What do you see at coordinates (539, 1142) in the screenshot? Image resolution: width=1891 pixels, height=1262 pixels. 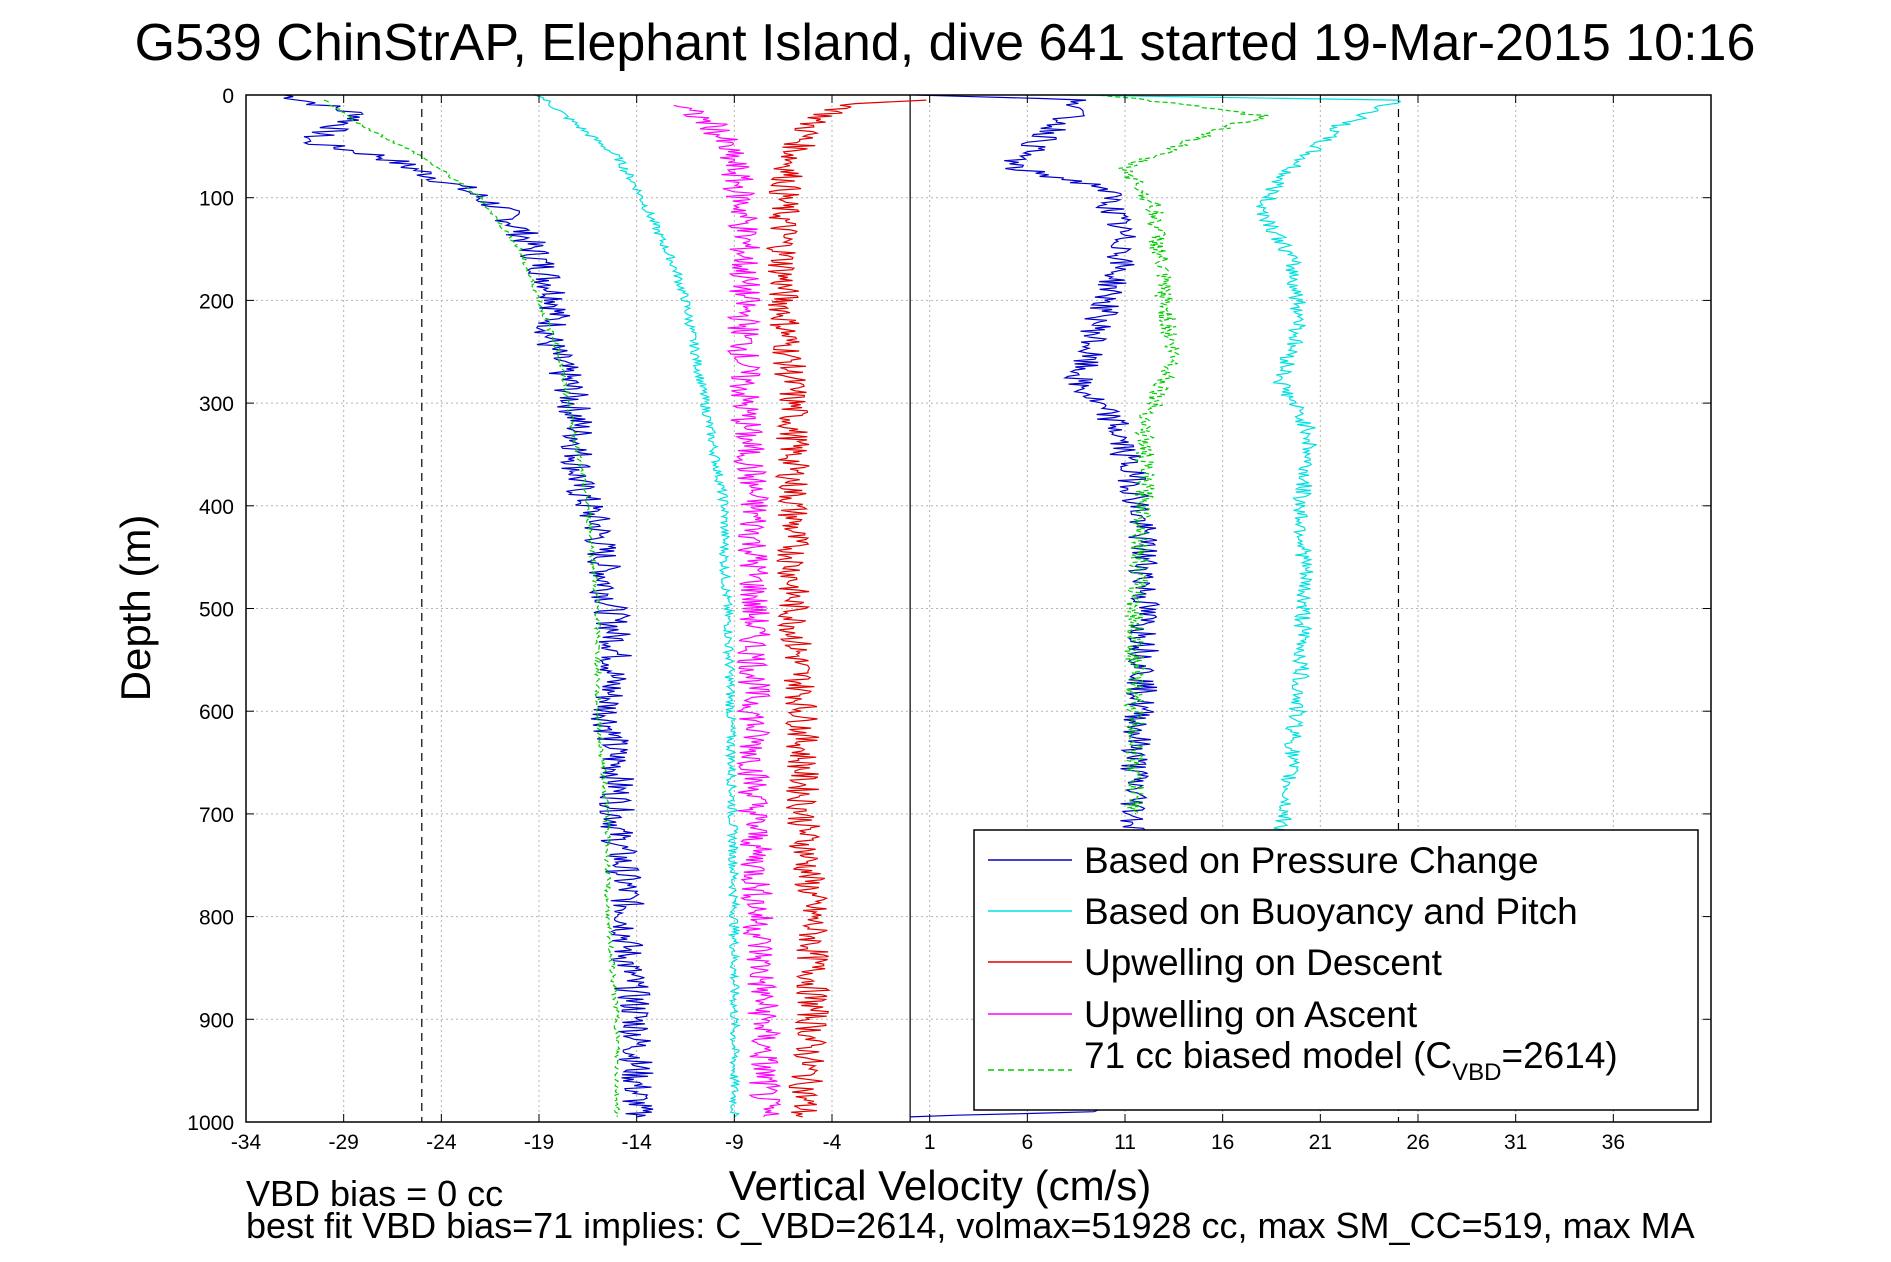 I see `x-tick-label: -19` at bounding box center [539, 1142].